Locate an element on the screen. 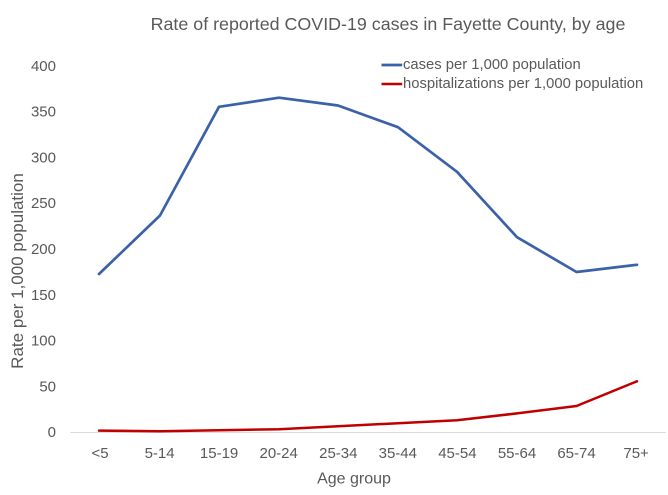  svg-text: 20-24 is located at coordinates (279, 453).